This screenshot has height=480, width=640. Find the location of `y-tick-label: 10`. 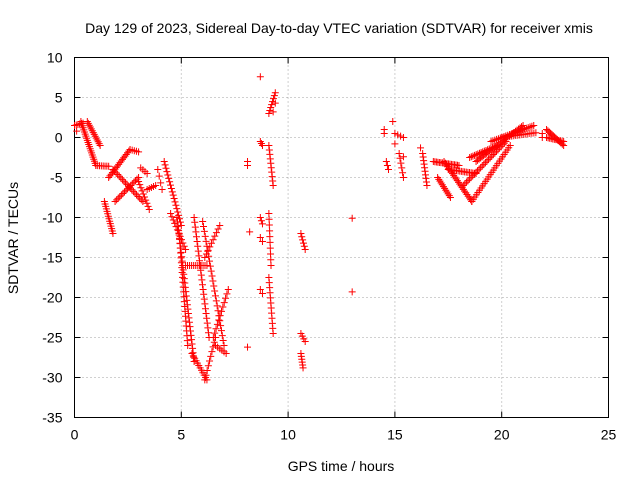

y-tick-label: 10 is located at coordinates (55, 58).